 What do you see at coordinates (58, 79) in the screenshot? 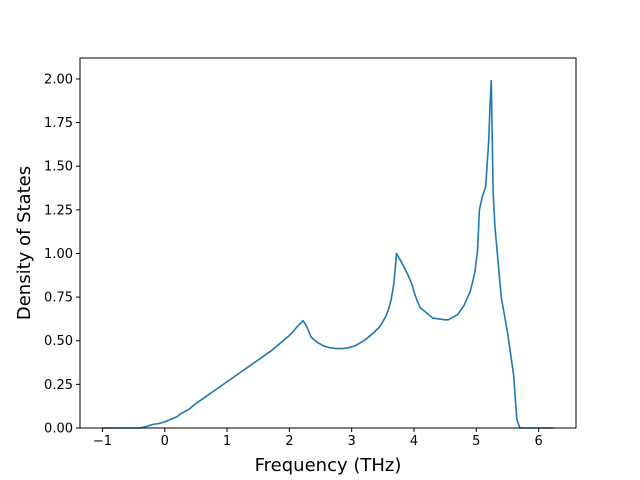
I see `y-tick-label: 2.00` at bounding box center [58, 79].